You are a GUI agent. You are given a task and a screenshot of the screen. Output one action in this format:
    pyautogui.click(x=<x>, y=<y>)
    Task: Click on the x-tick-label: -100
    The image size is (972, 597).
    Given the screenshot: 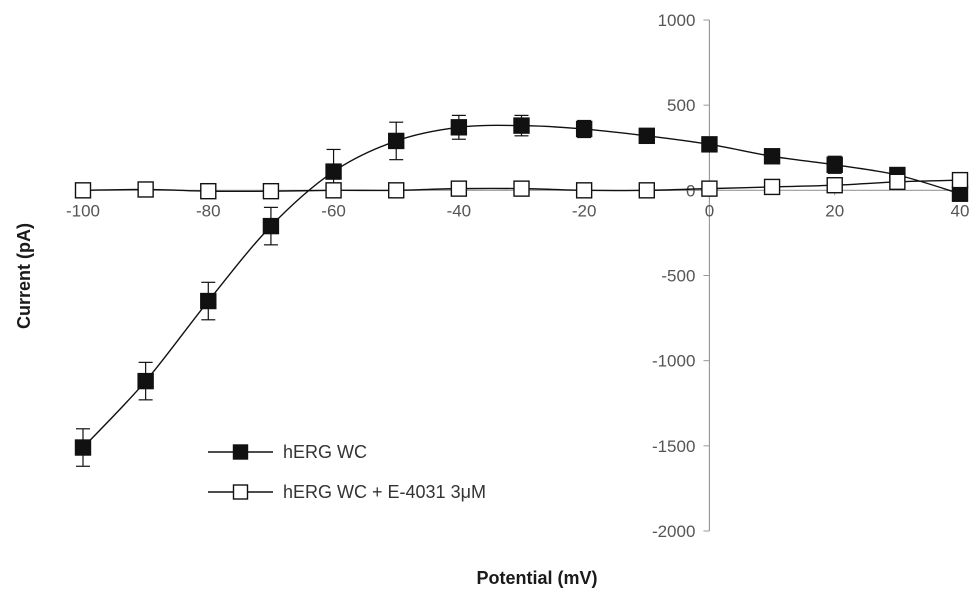 What is the action you would take?
    pyautogui.click(x=83, y=210)
    